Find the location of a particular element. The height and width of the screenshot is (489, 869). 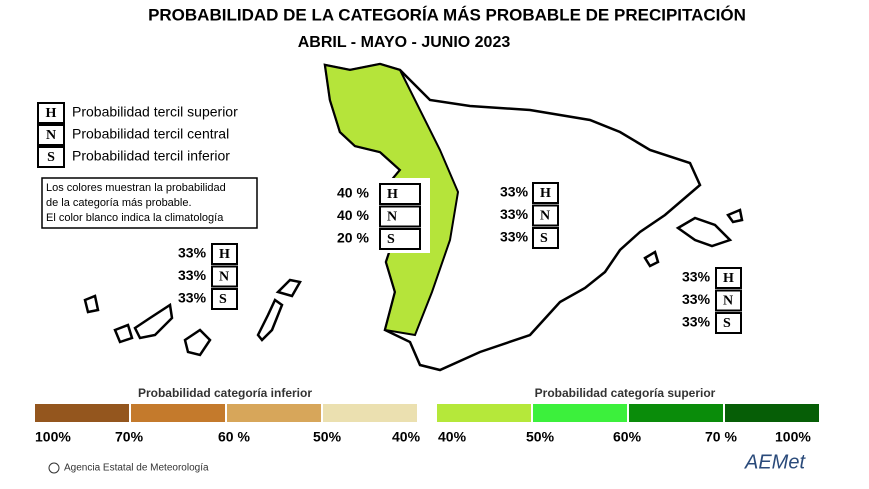

legend-text: Probabilidad tercil central is located at coordinates (150, 134).